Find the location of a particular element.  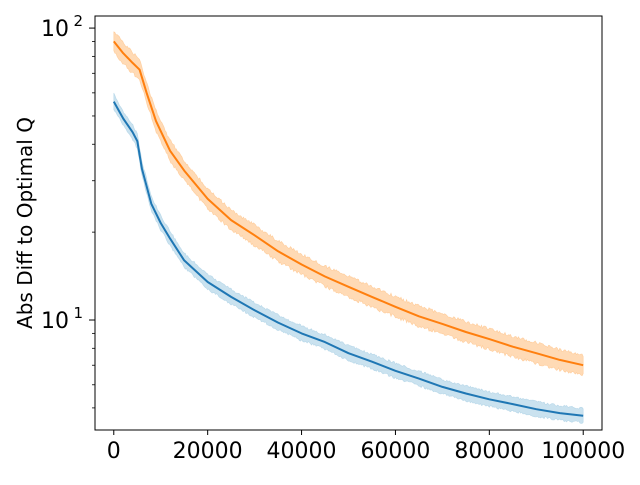

x-tick-label: 60000 is located at coordinates (395, 451).